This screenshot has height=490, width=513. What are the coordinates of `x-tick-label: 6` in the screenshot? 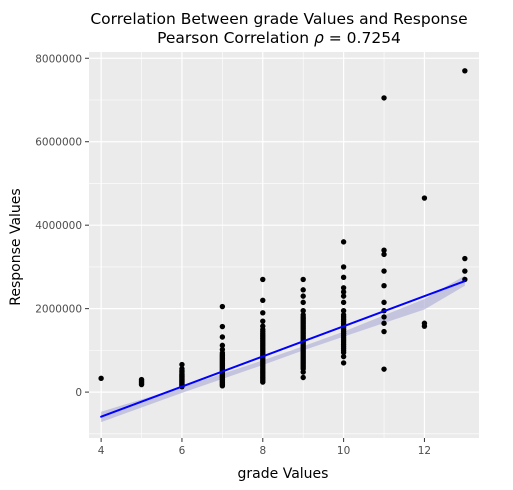 It's located at (182, 451).